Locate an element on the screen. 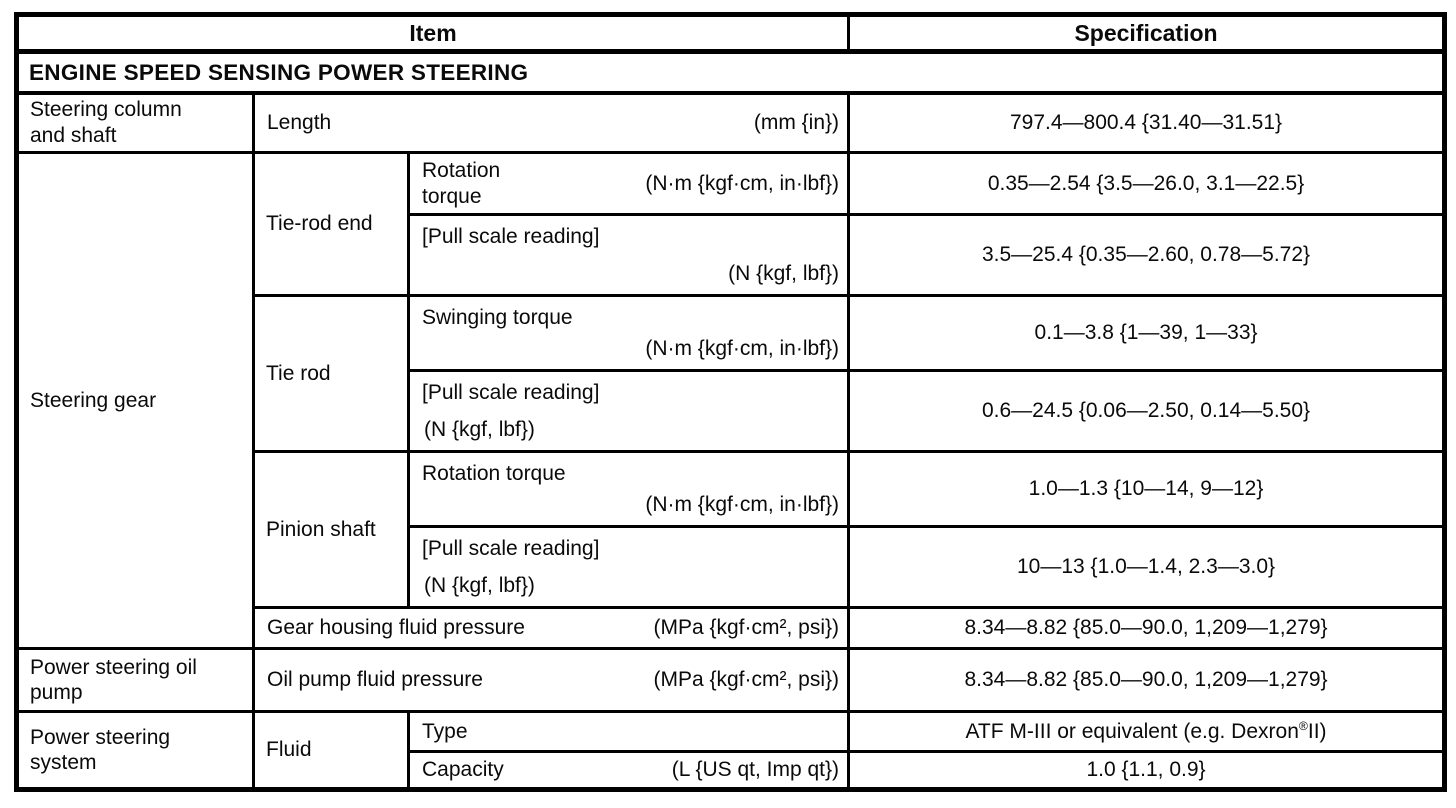  spec-value-fluid-type: ATF M-III or equivalent (e.g. Dexron®II) is located at coordinates (1147, 732).